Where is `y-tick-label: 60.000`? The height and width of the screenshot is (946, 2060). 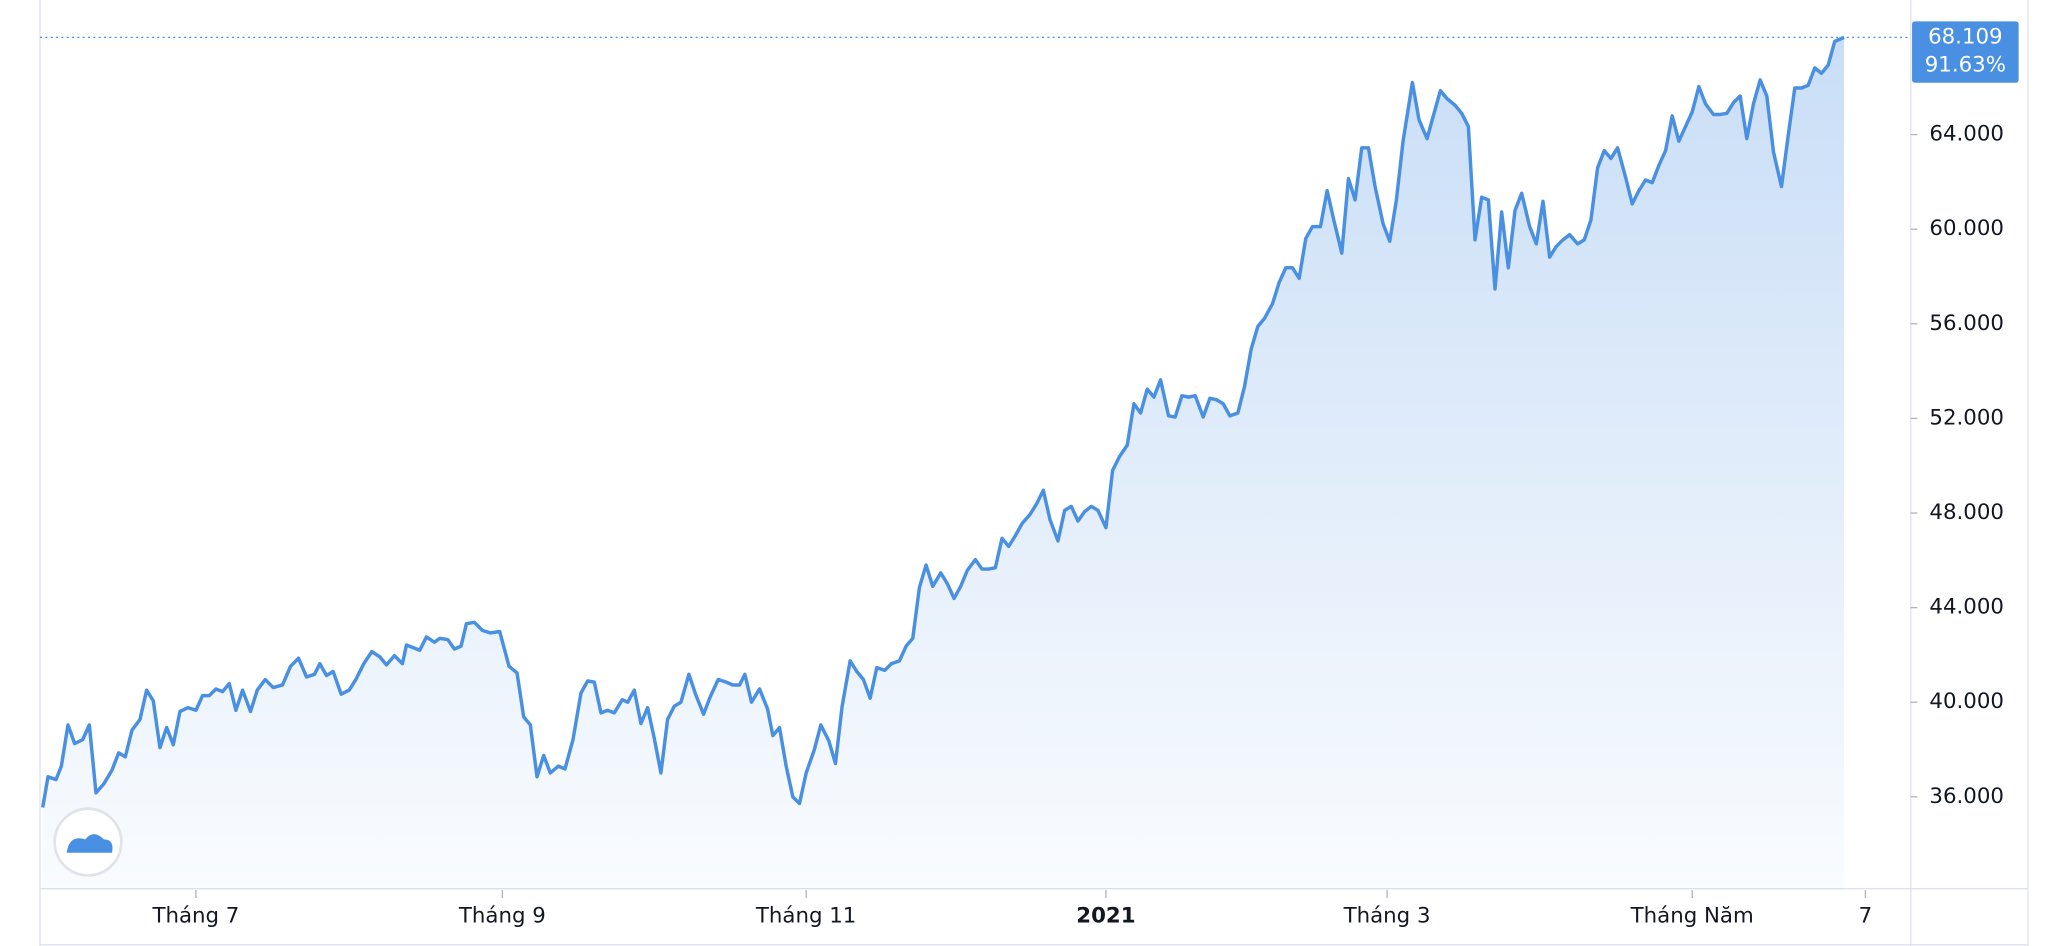
y-tick-label: 60.000 is located at coordinates (1966, 228).